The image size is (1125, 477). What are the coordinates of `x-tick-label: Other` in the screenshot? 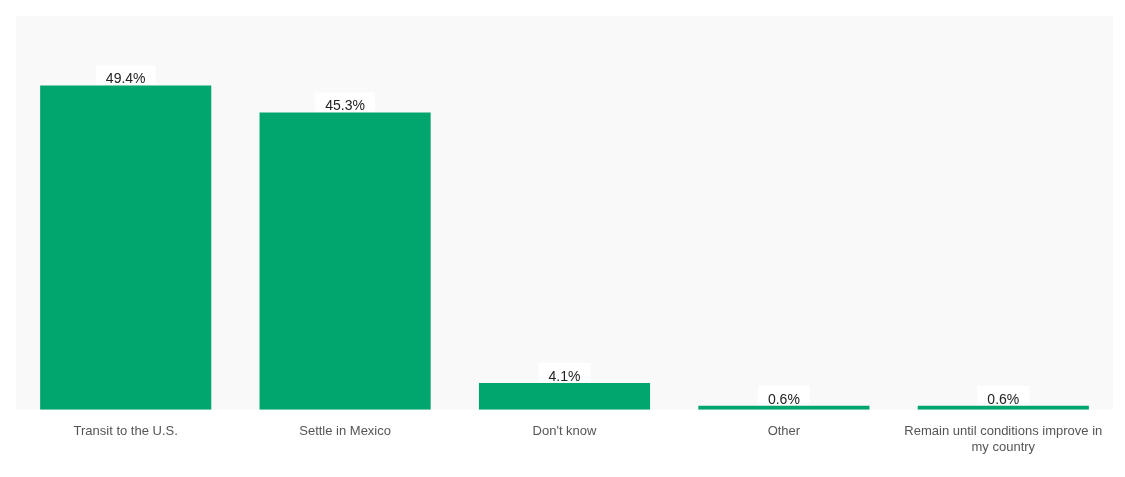 It's located at (784, 431).